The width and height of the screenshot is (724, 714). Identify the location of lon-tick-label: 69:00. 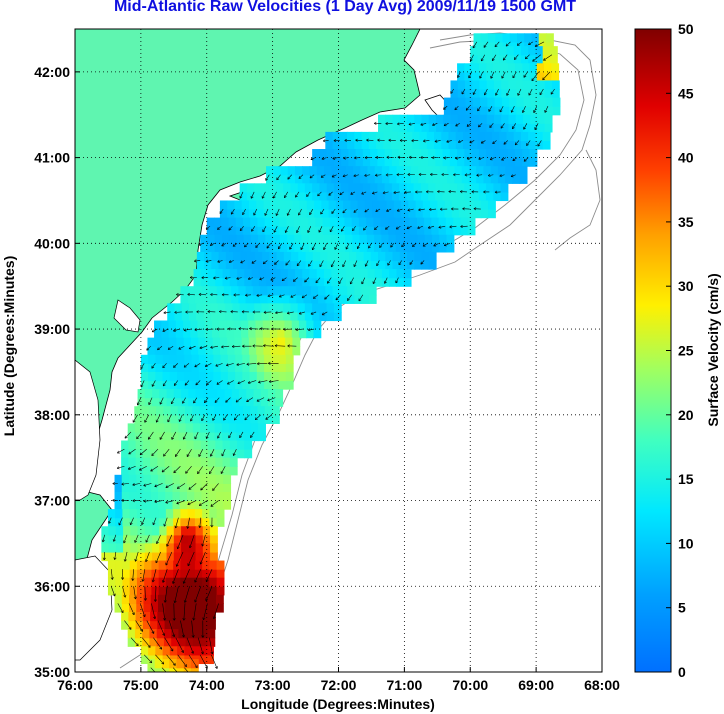
(536, 685).